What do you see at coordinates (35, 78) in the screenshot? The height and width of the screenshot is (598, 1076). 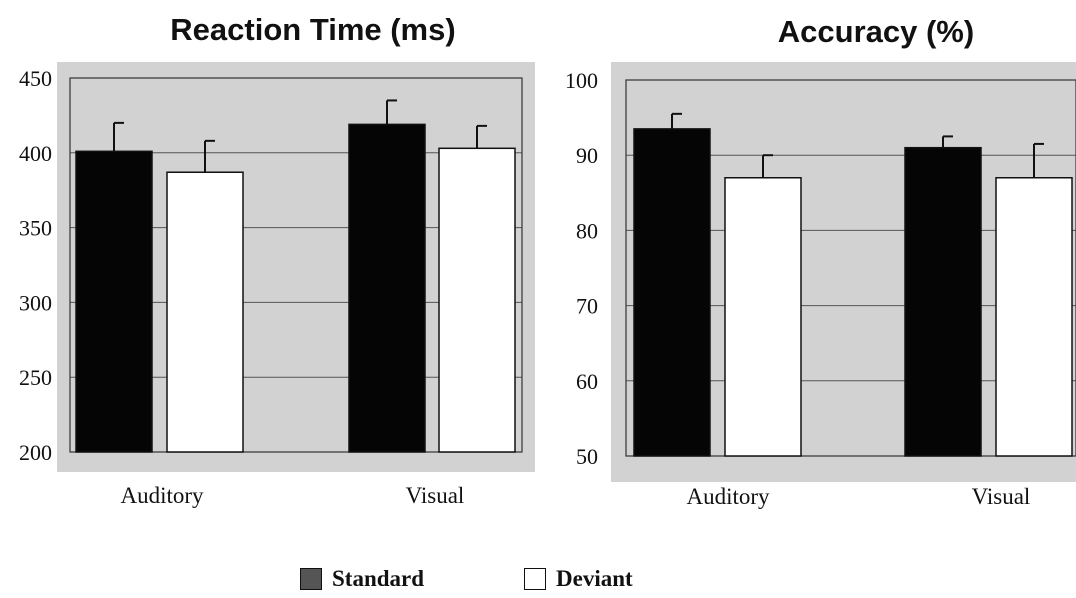 I see `y-tick-label: 450` at bounding box center [35, 78].